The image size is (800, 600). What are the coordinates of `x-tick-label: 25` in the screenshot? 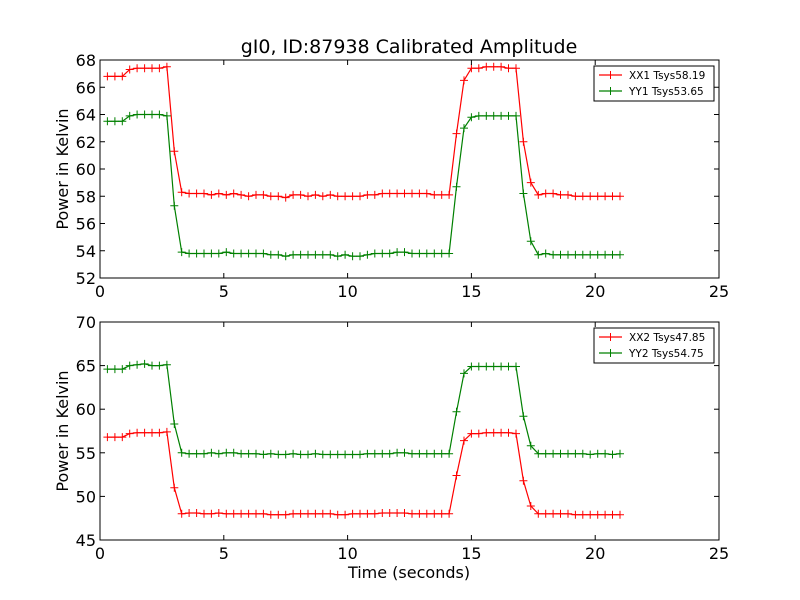 It's located at (719, 553).